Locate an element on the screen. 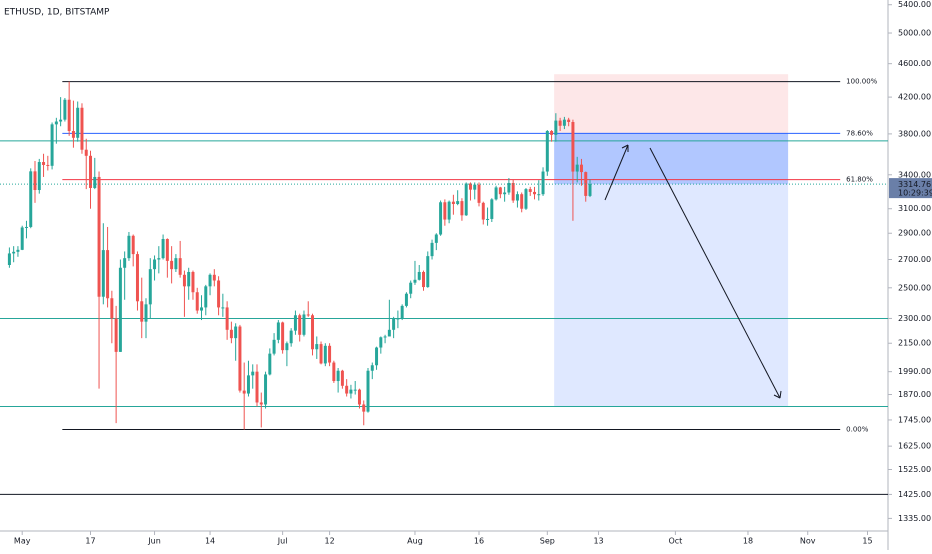 The width and height of the screenshot is (932, 554). y-tick-label: 2150.00 is located at coordinates (914, 343).